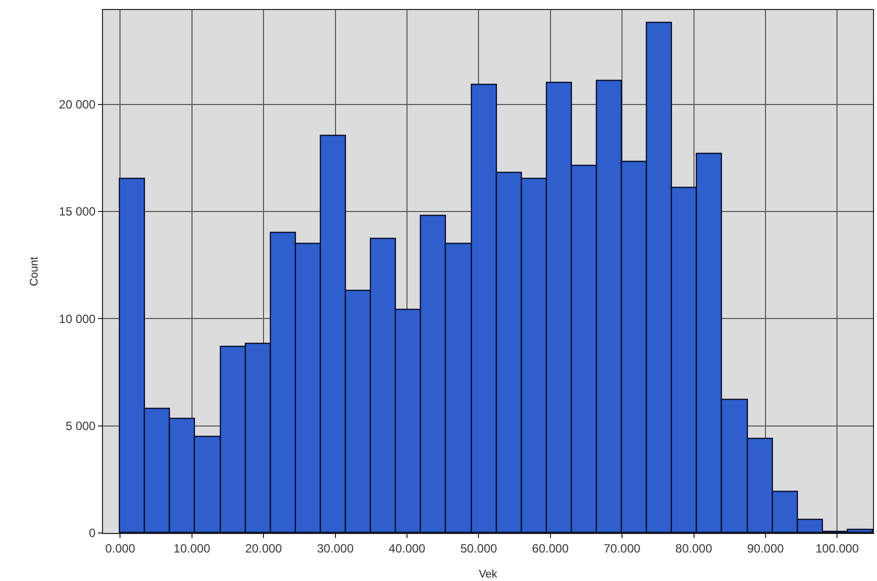  Describe the element at coordinates (92, 533) in the screenshot. I see `y-tick-label: 0` at that location.